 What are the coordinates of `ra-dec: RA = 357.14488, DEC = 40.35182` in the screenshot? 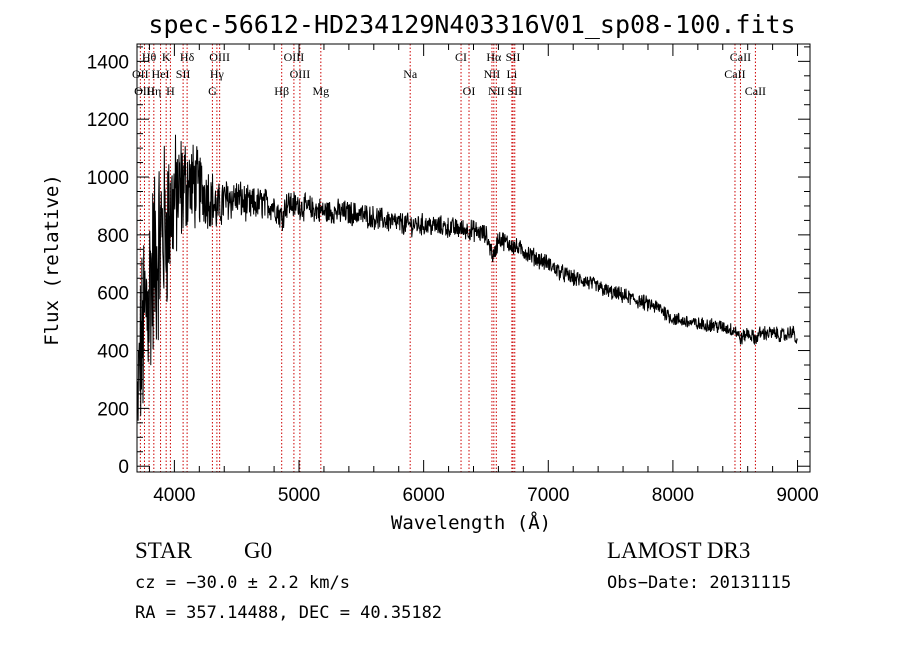 It's located at (289, 613).